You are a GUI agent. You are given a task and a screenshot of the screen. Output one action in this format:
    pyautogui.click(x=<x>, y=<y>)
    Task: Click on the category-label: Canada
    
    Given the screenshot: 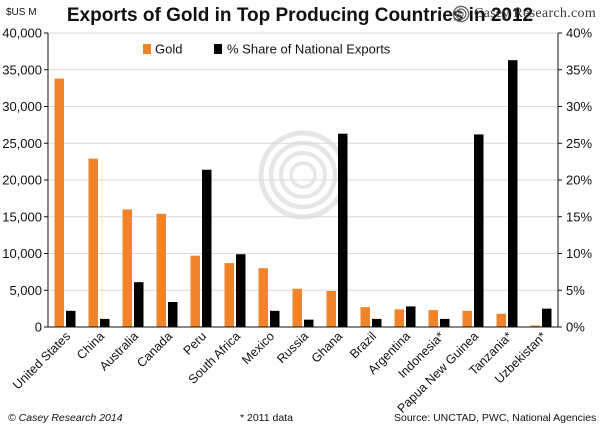 What is the action you would take?
    pyautogui.click(x=154, y=349)
    